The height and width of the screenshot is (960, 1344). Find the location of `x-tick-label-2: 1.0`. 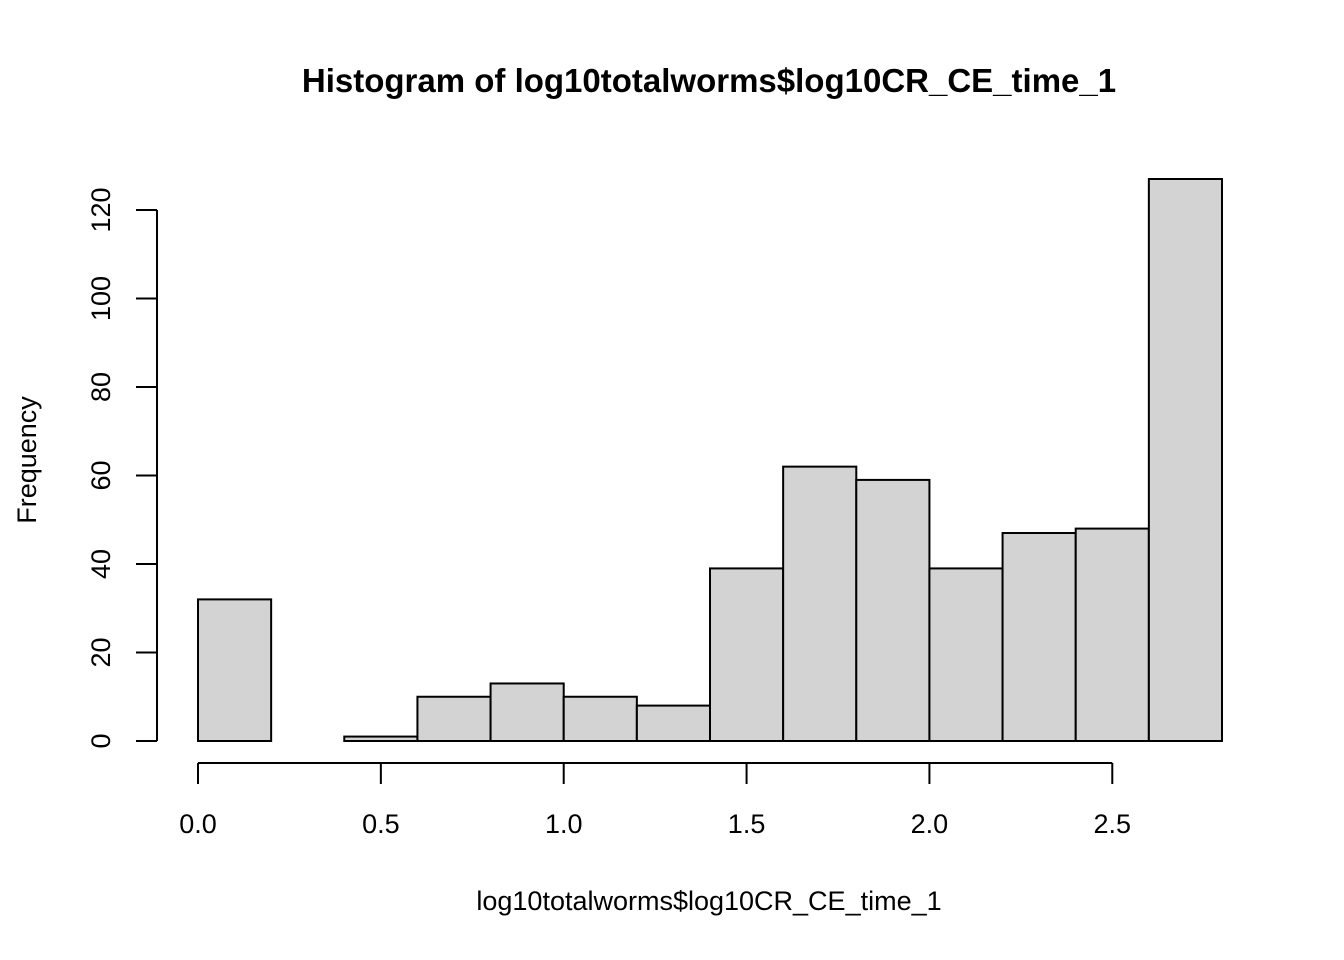

x-tick-label-2: 1.0 is located at coordinates (564, 824).